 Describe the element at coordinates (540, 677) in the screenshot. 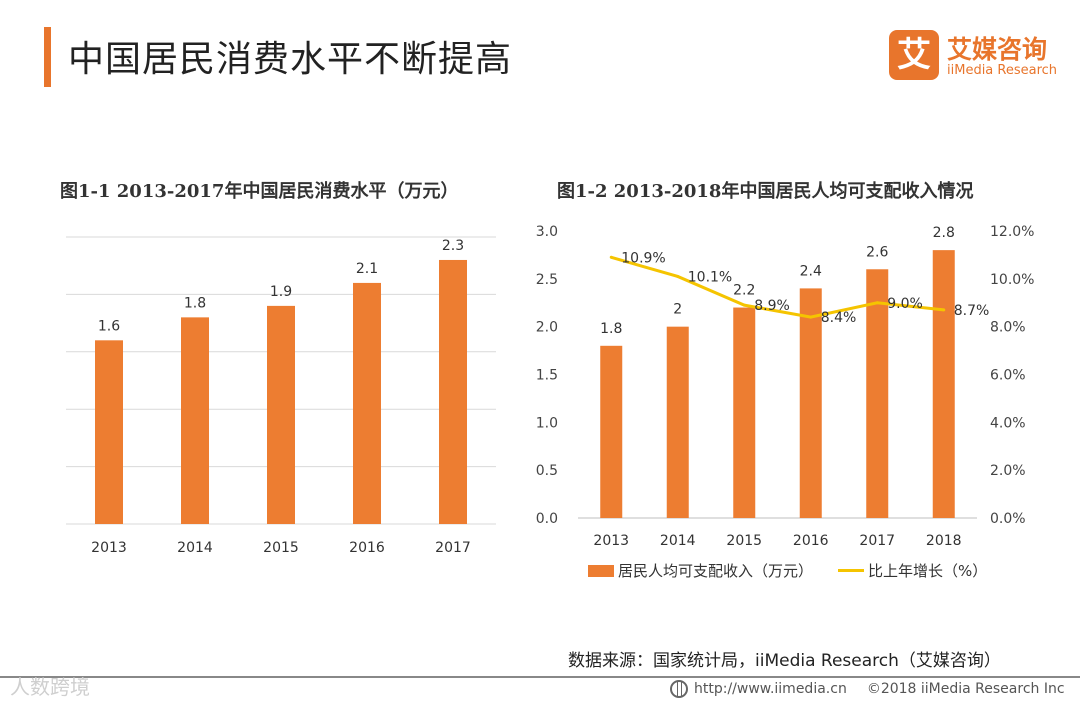

I see `footer-divider` at that location.